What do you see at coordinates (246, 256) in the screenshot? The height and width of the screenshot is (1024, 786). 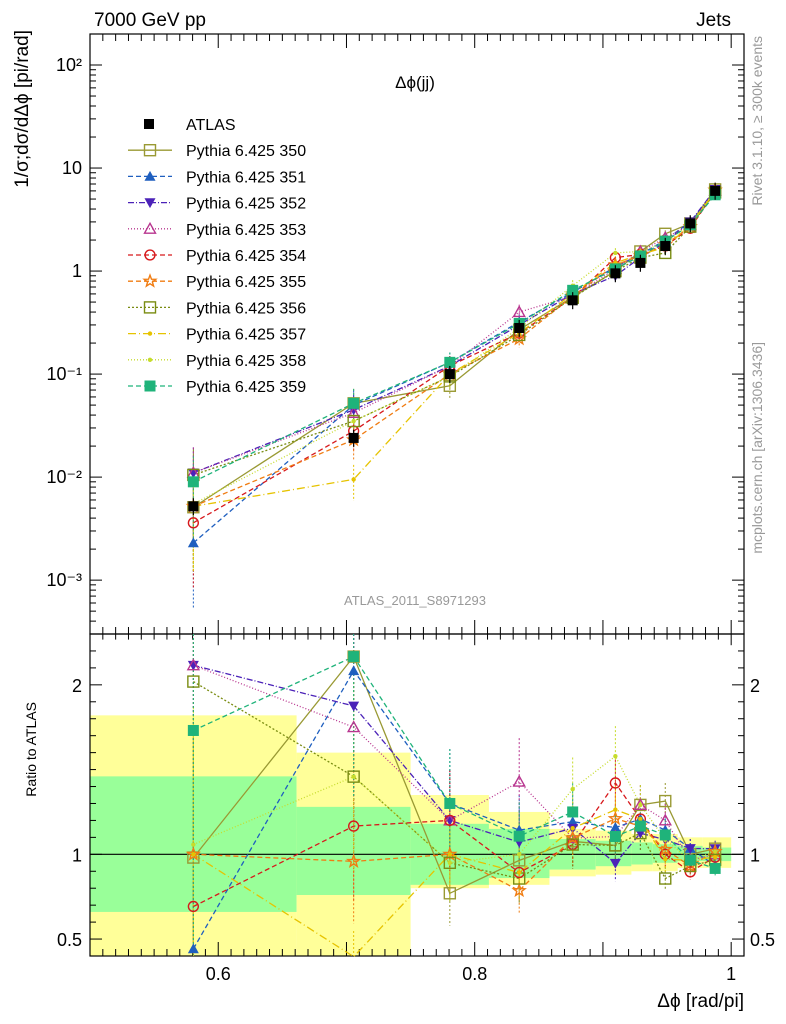 I see `legend-label: Pythia 6.425 354` at bounding box center [246, 256].